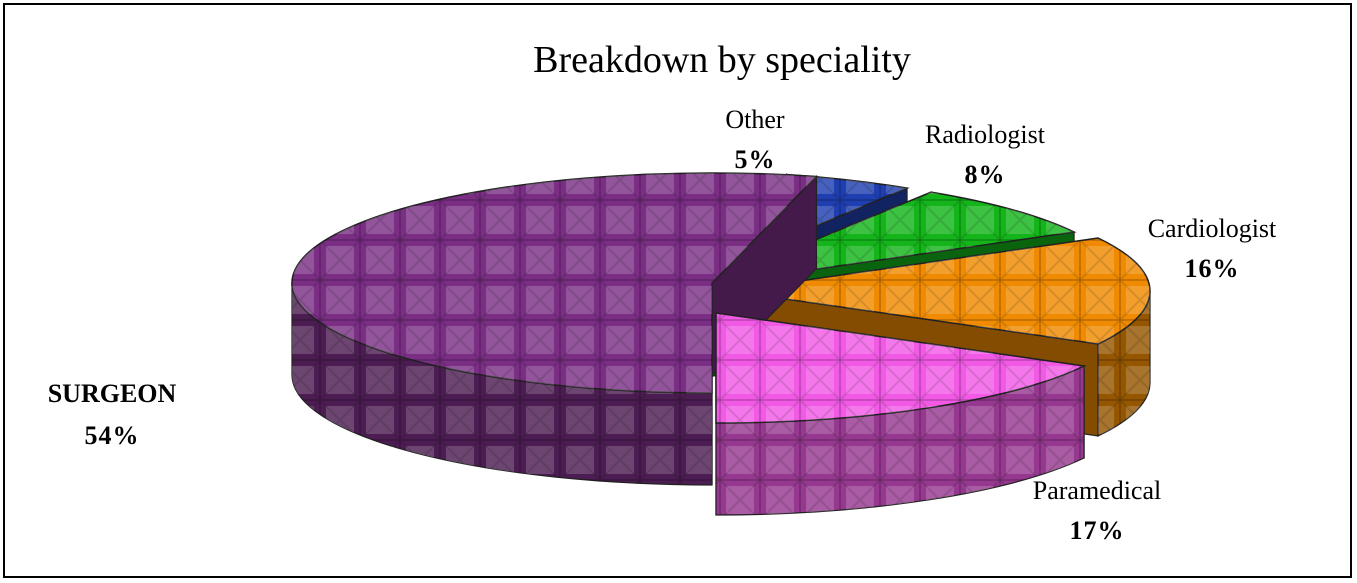 The height and width of the screenshot is (583, 1357). Describe the element at coordinates (985, 174) in the screenshot. I see `slice-value-radiologist: 8%` at that location.